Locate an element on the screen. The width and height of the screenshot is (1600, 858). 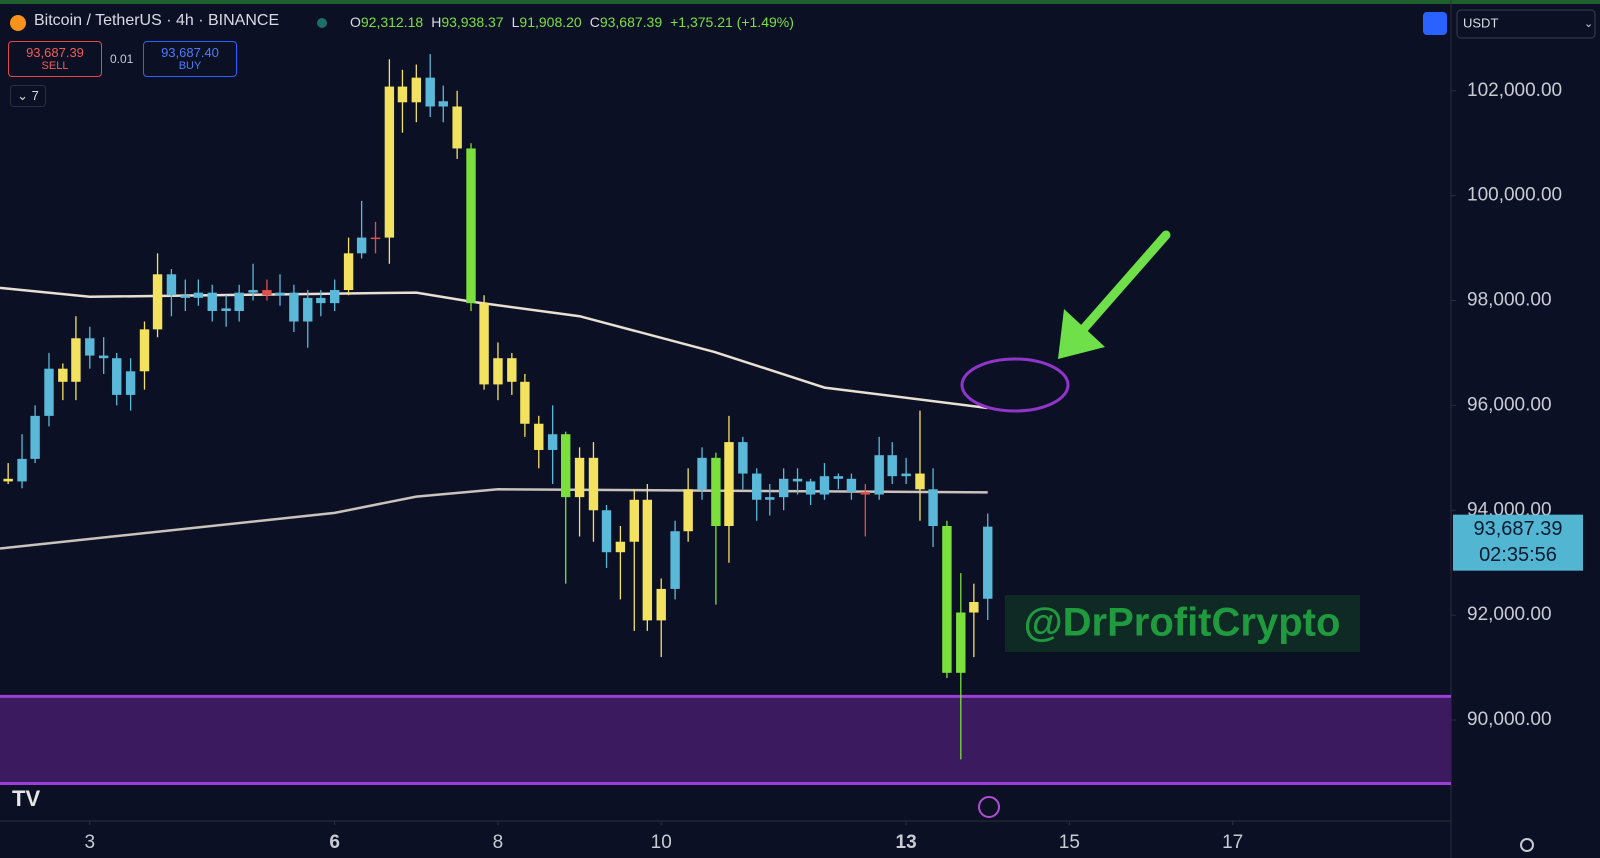
support-zone is located at coordinates (725, 740).